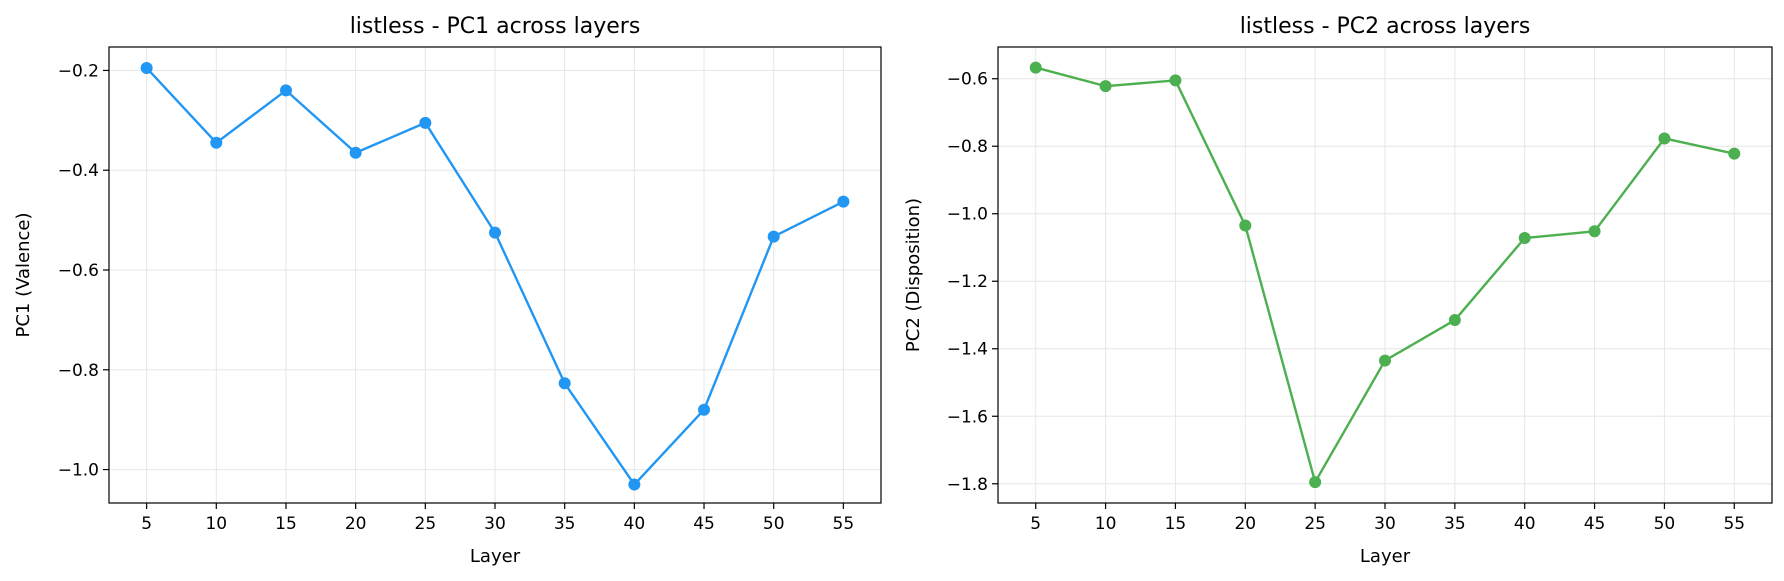  I want to click on pc1-x-tick-label: 30, so click(495, 524).